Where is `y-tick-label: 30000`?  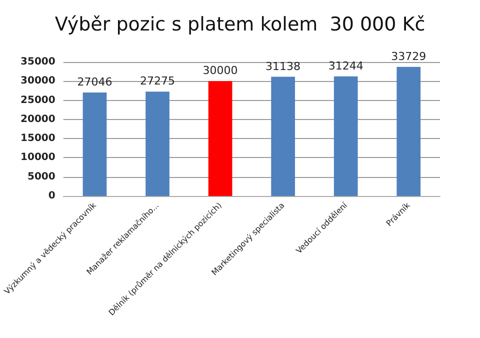
y-tick-label: 30000 is located at coordinates (38, 81).